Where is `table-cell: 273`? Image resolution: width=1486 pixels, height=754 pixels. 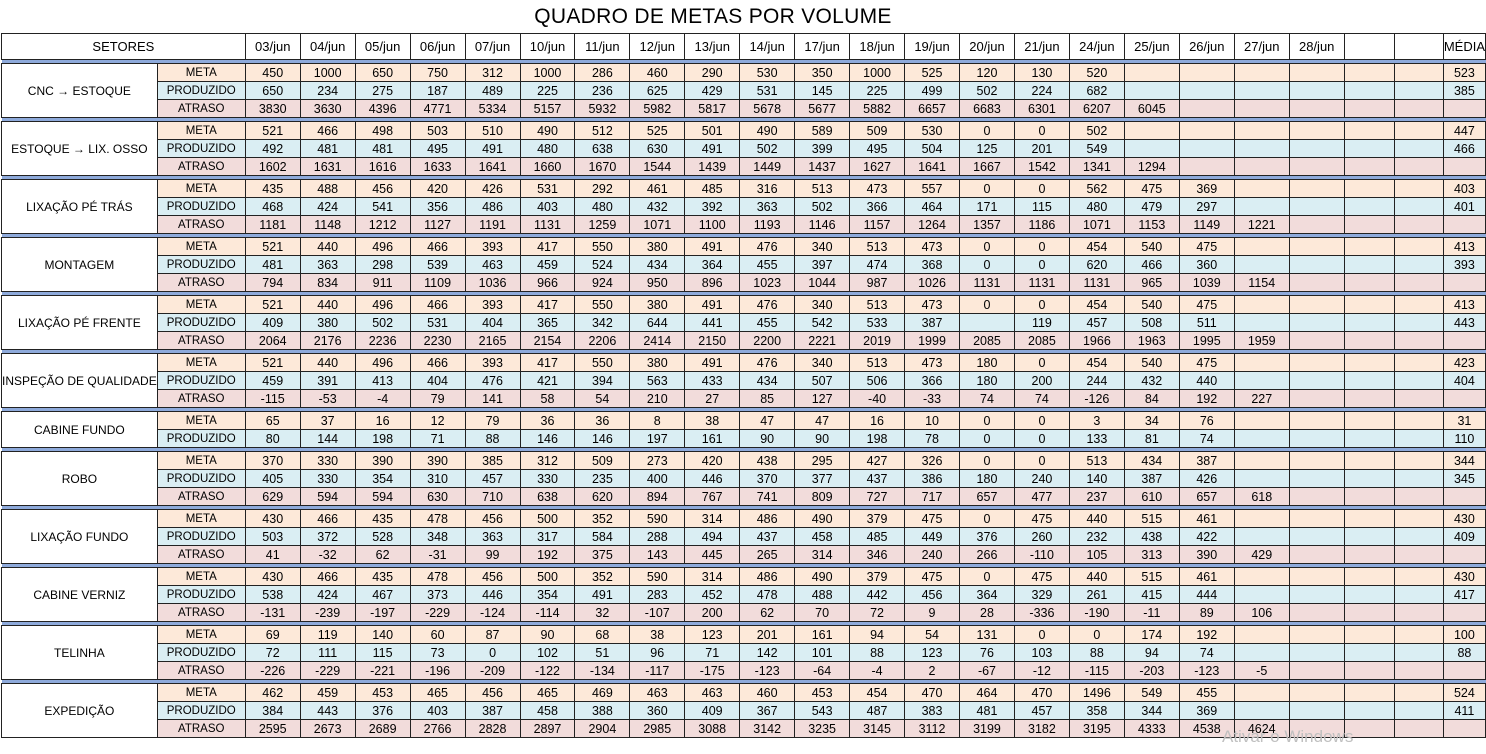 table-cell: 273 is located at coordinates (657, 460).